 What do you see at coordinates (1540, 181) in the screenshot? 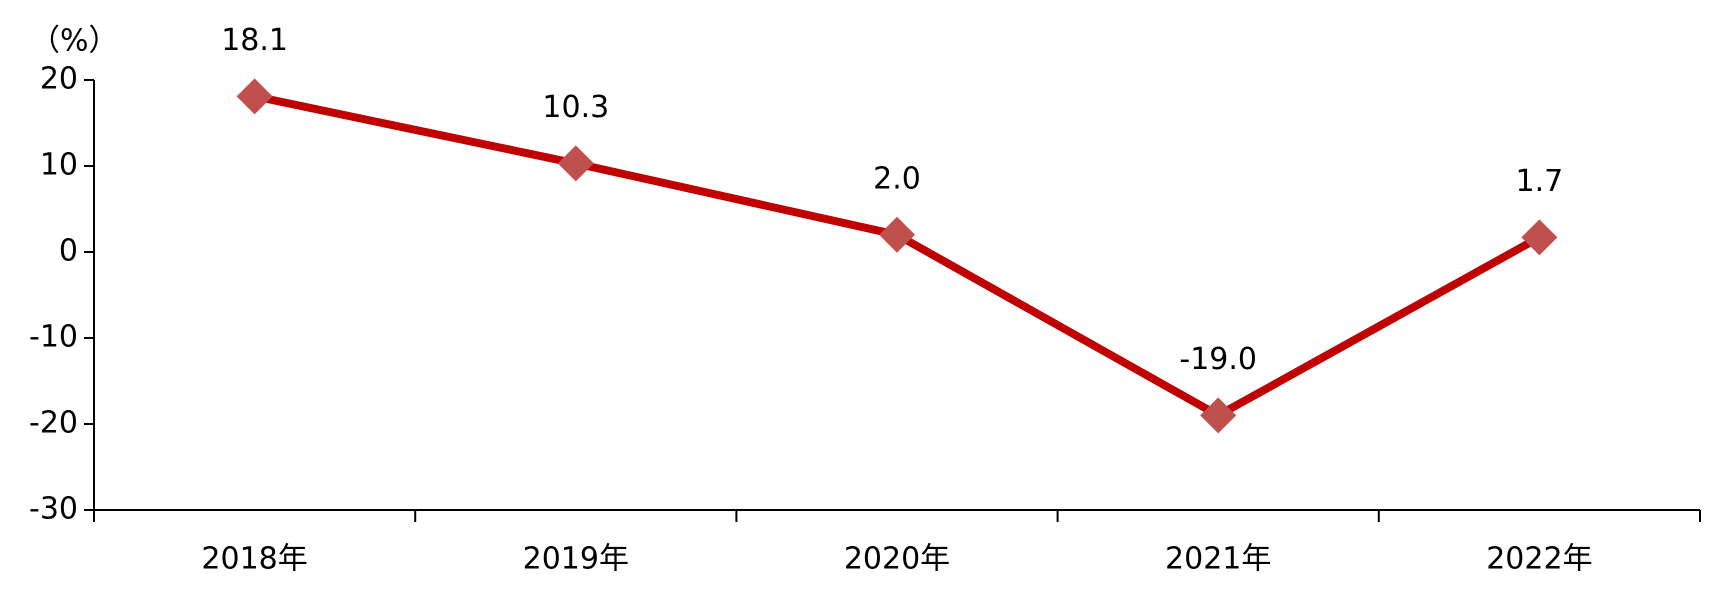
I see `value-label: 1.7` at bounding box center [1540, 181].